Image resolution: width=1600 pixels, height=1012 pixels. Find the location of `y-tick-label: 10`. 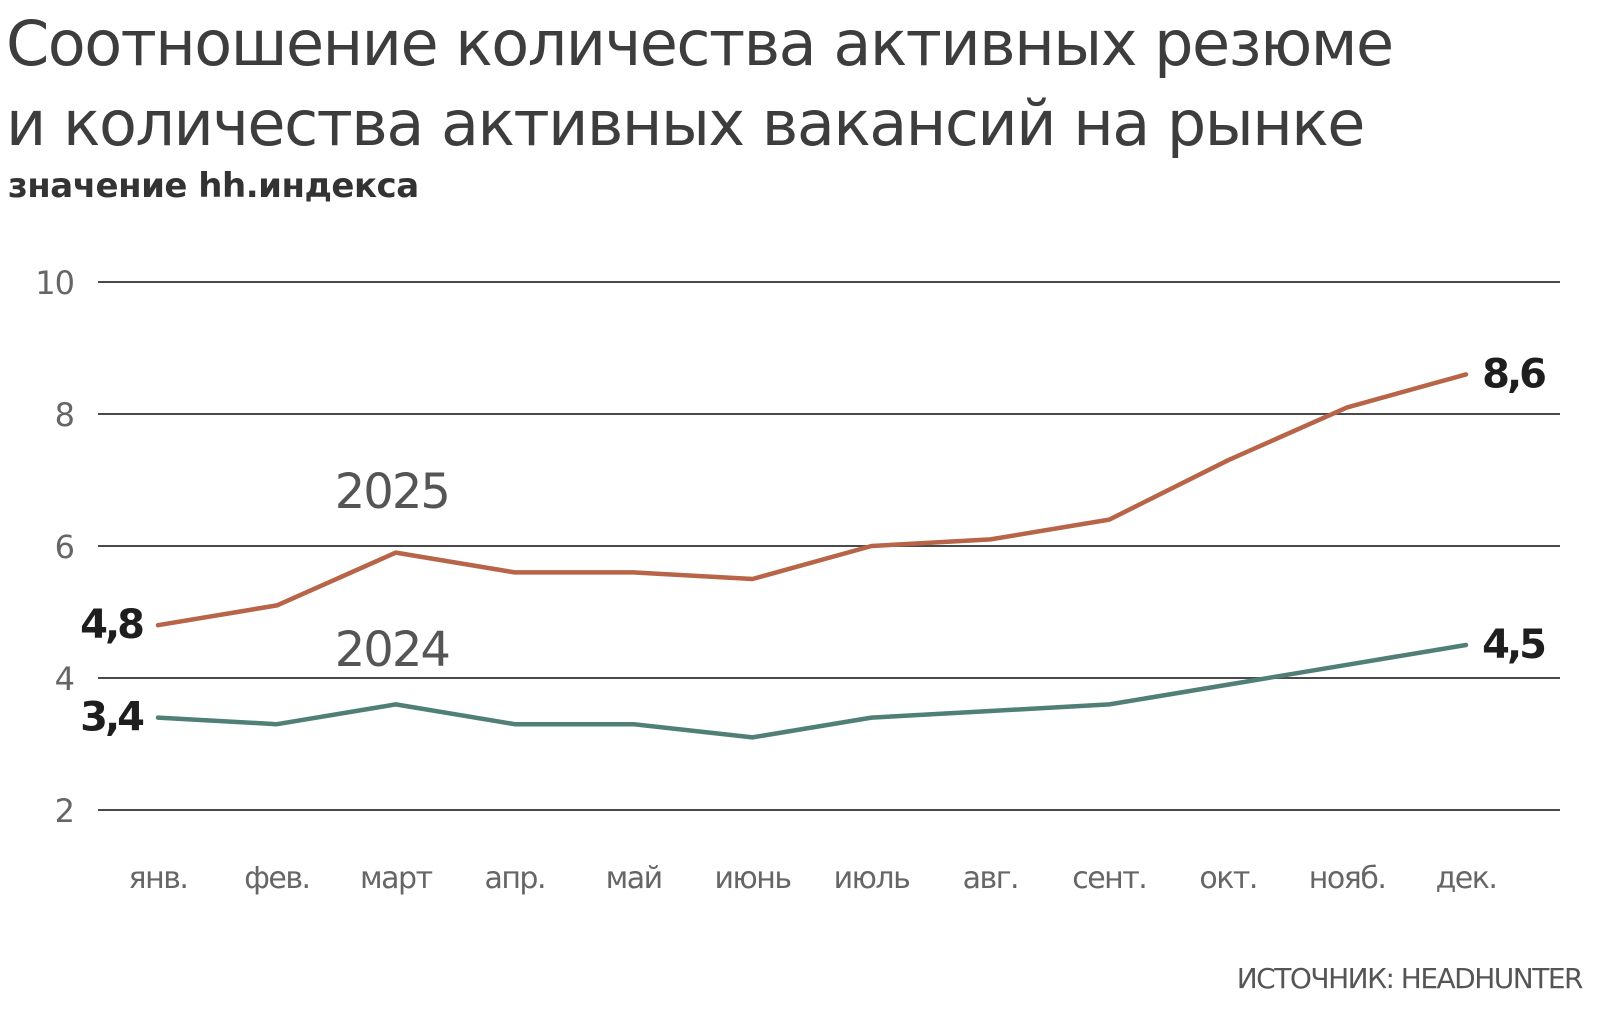

y-tick-label: 10 is located at coordinates (54, 283).